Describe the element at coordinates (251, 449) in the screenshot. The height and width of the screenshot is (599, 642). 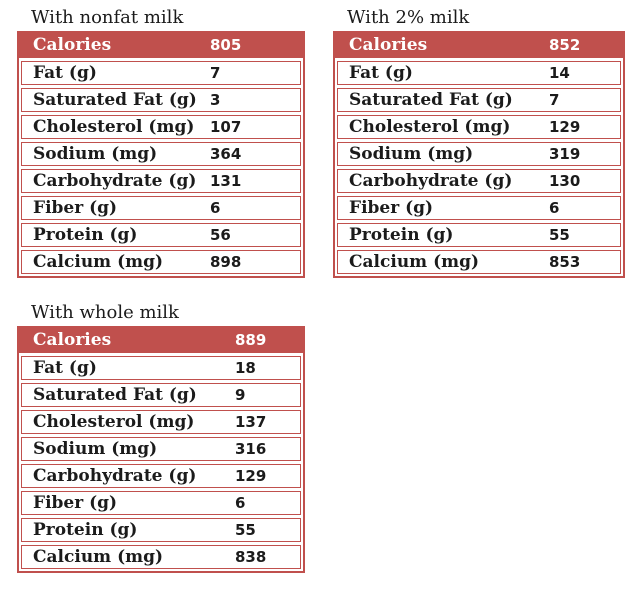
I see `row-value: 316` at that location.